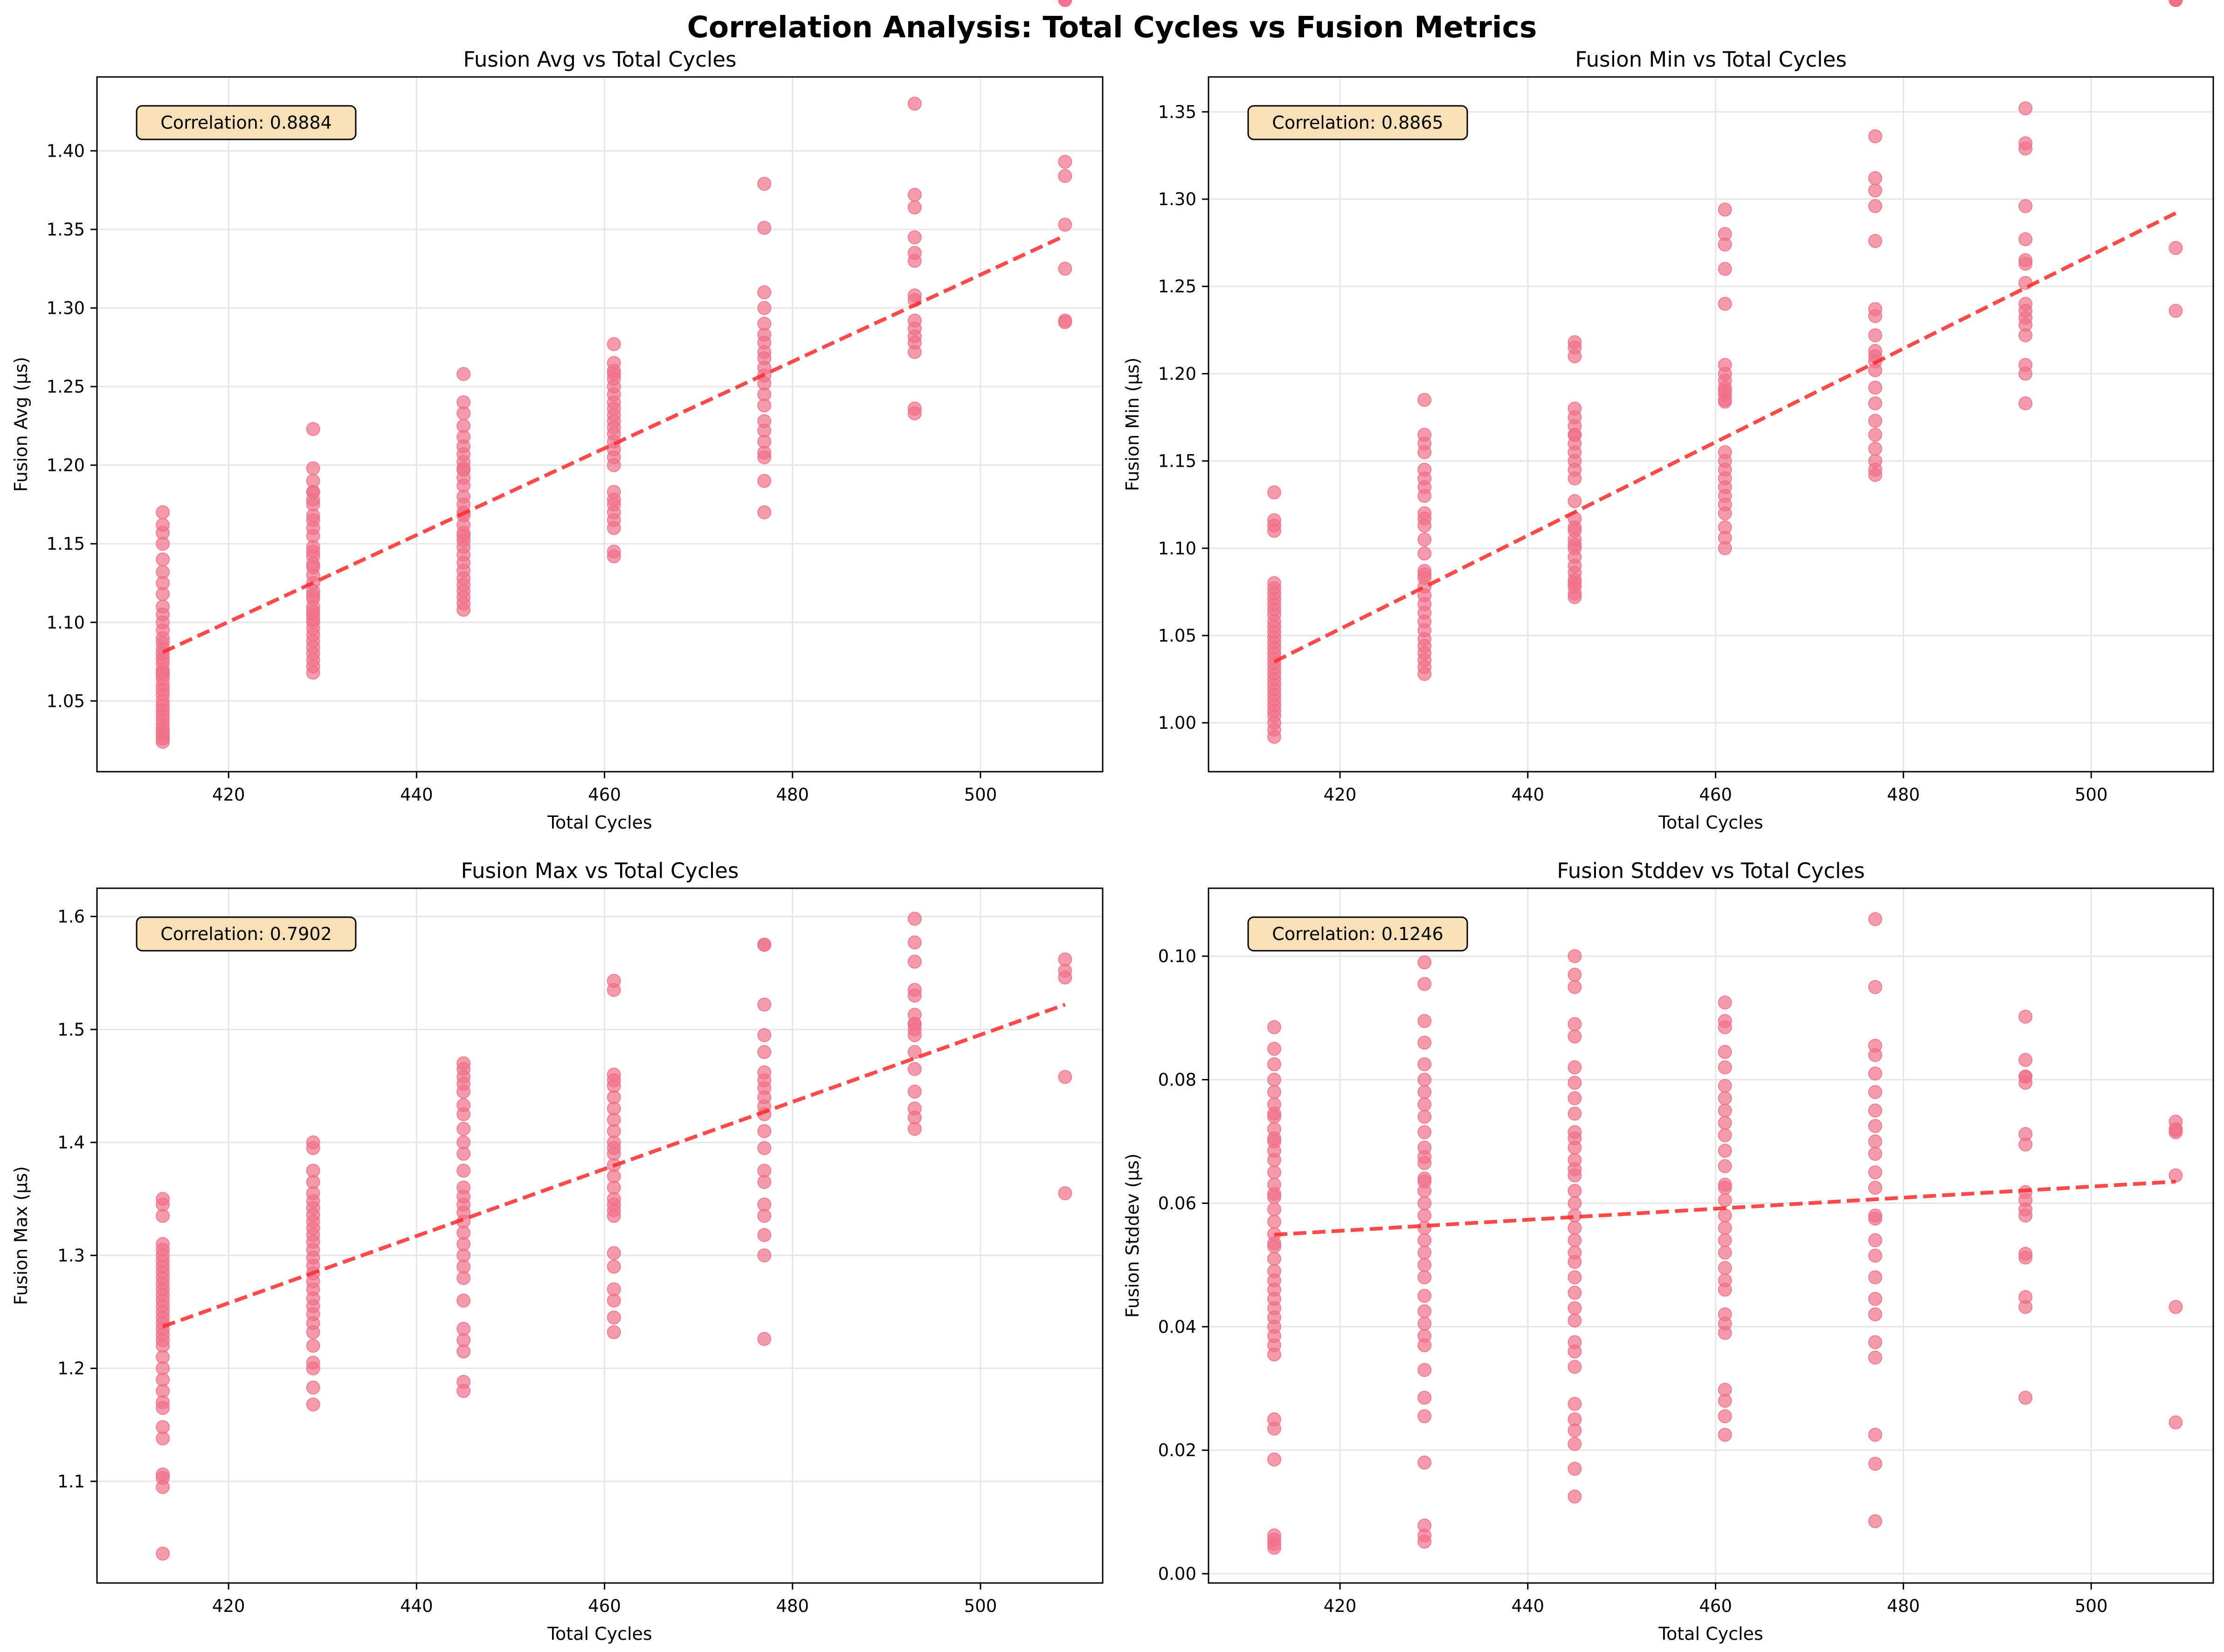  Describe the element at coordinates (1711, 59) in the screenshot. I see `subplot-title: Fusion Min vs Total Cycles` at that location.